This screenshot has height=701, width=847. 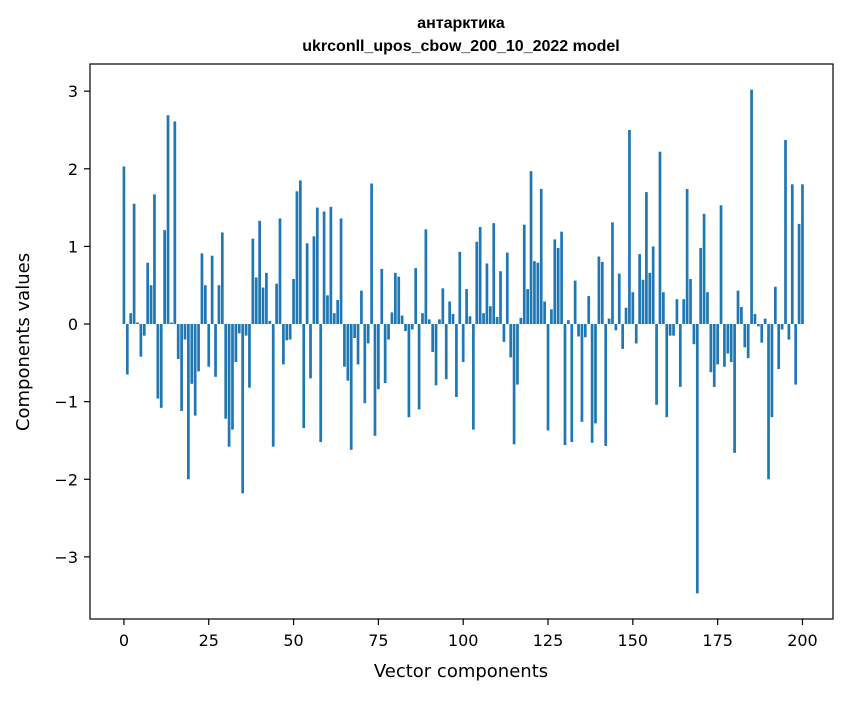 I want to click on y-tick-label: −2, so click(x=66, y=479).